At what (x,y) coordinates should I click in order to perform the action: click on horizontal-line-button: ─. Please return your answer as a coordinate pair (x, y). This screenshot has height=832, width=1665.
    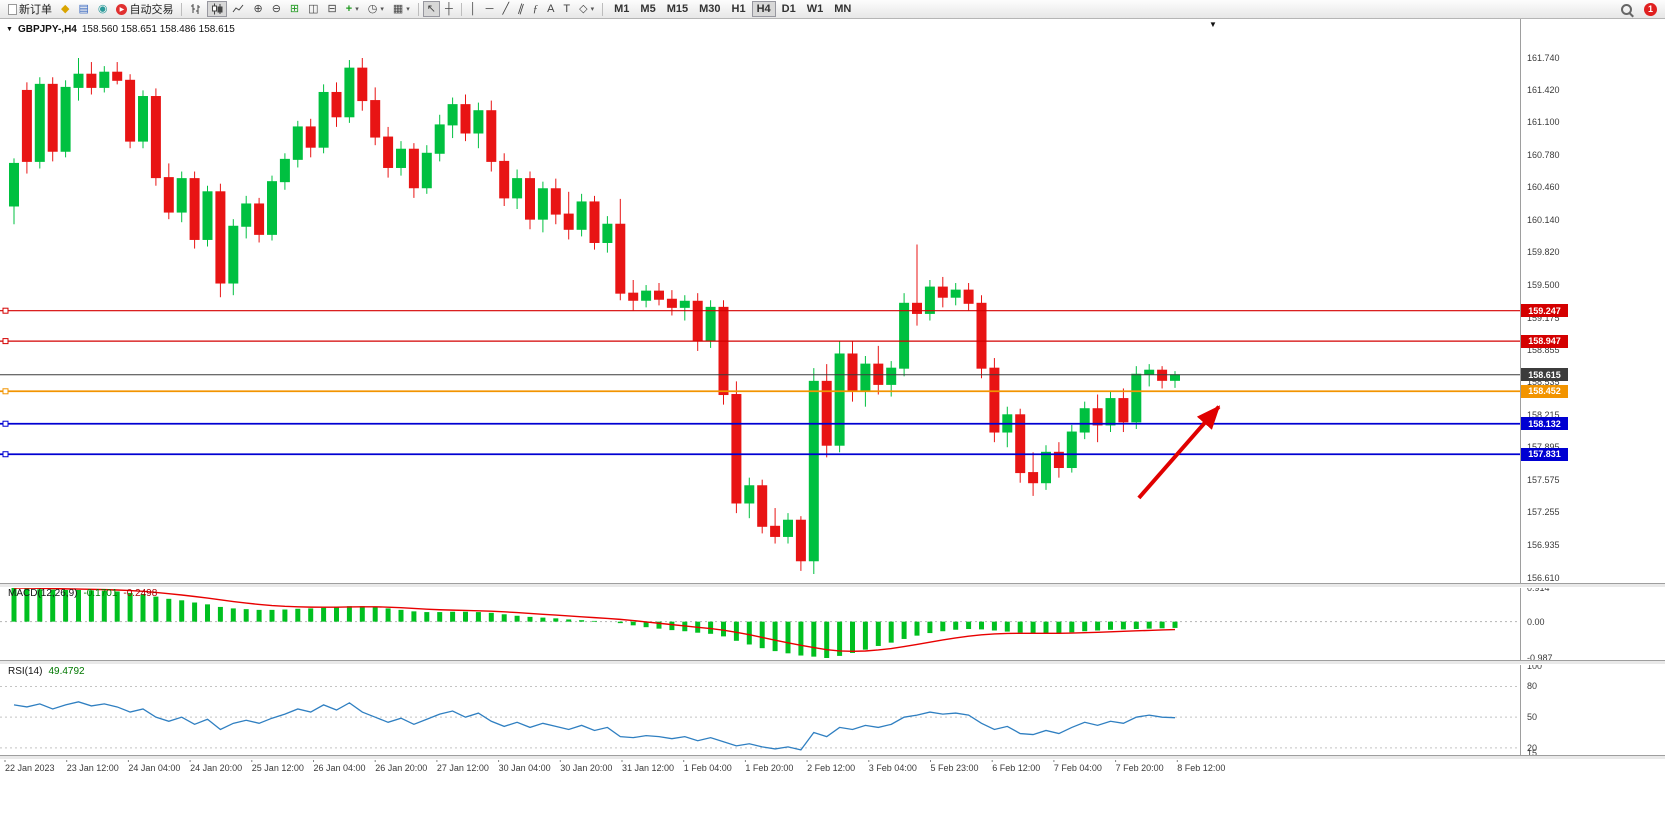
    Looking at the image, I should click on (490, 9).